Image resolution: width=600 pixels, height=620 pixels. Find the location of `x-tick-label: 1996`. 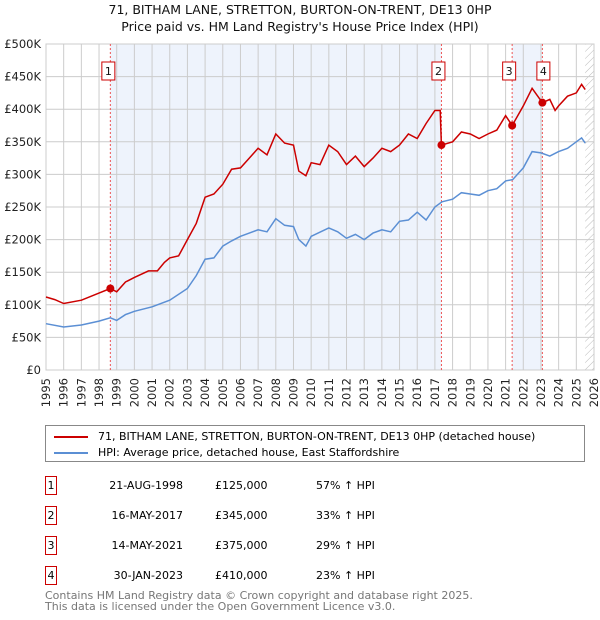

x-tick-label: 1996 is located at coordinates (64, 392).